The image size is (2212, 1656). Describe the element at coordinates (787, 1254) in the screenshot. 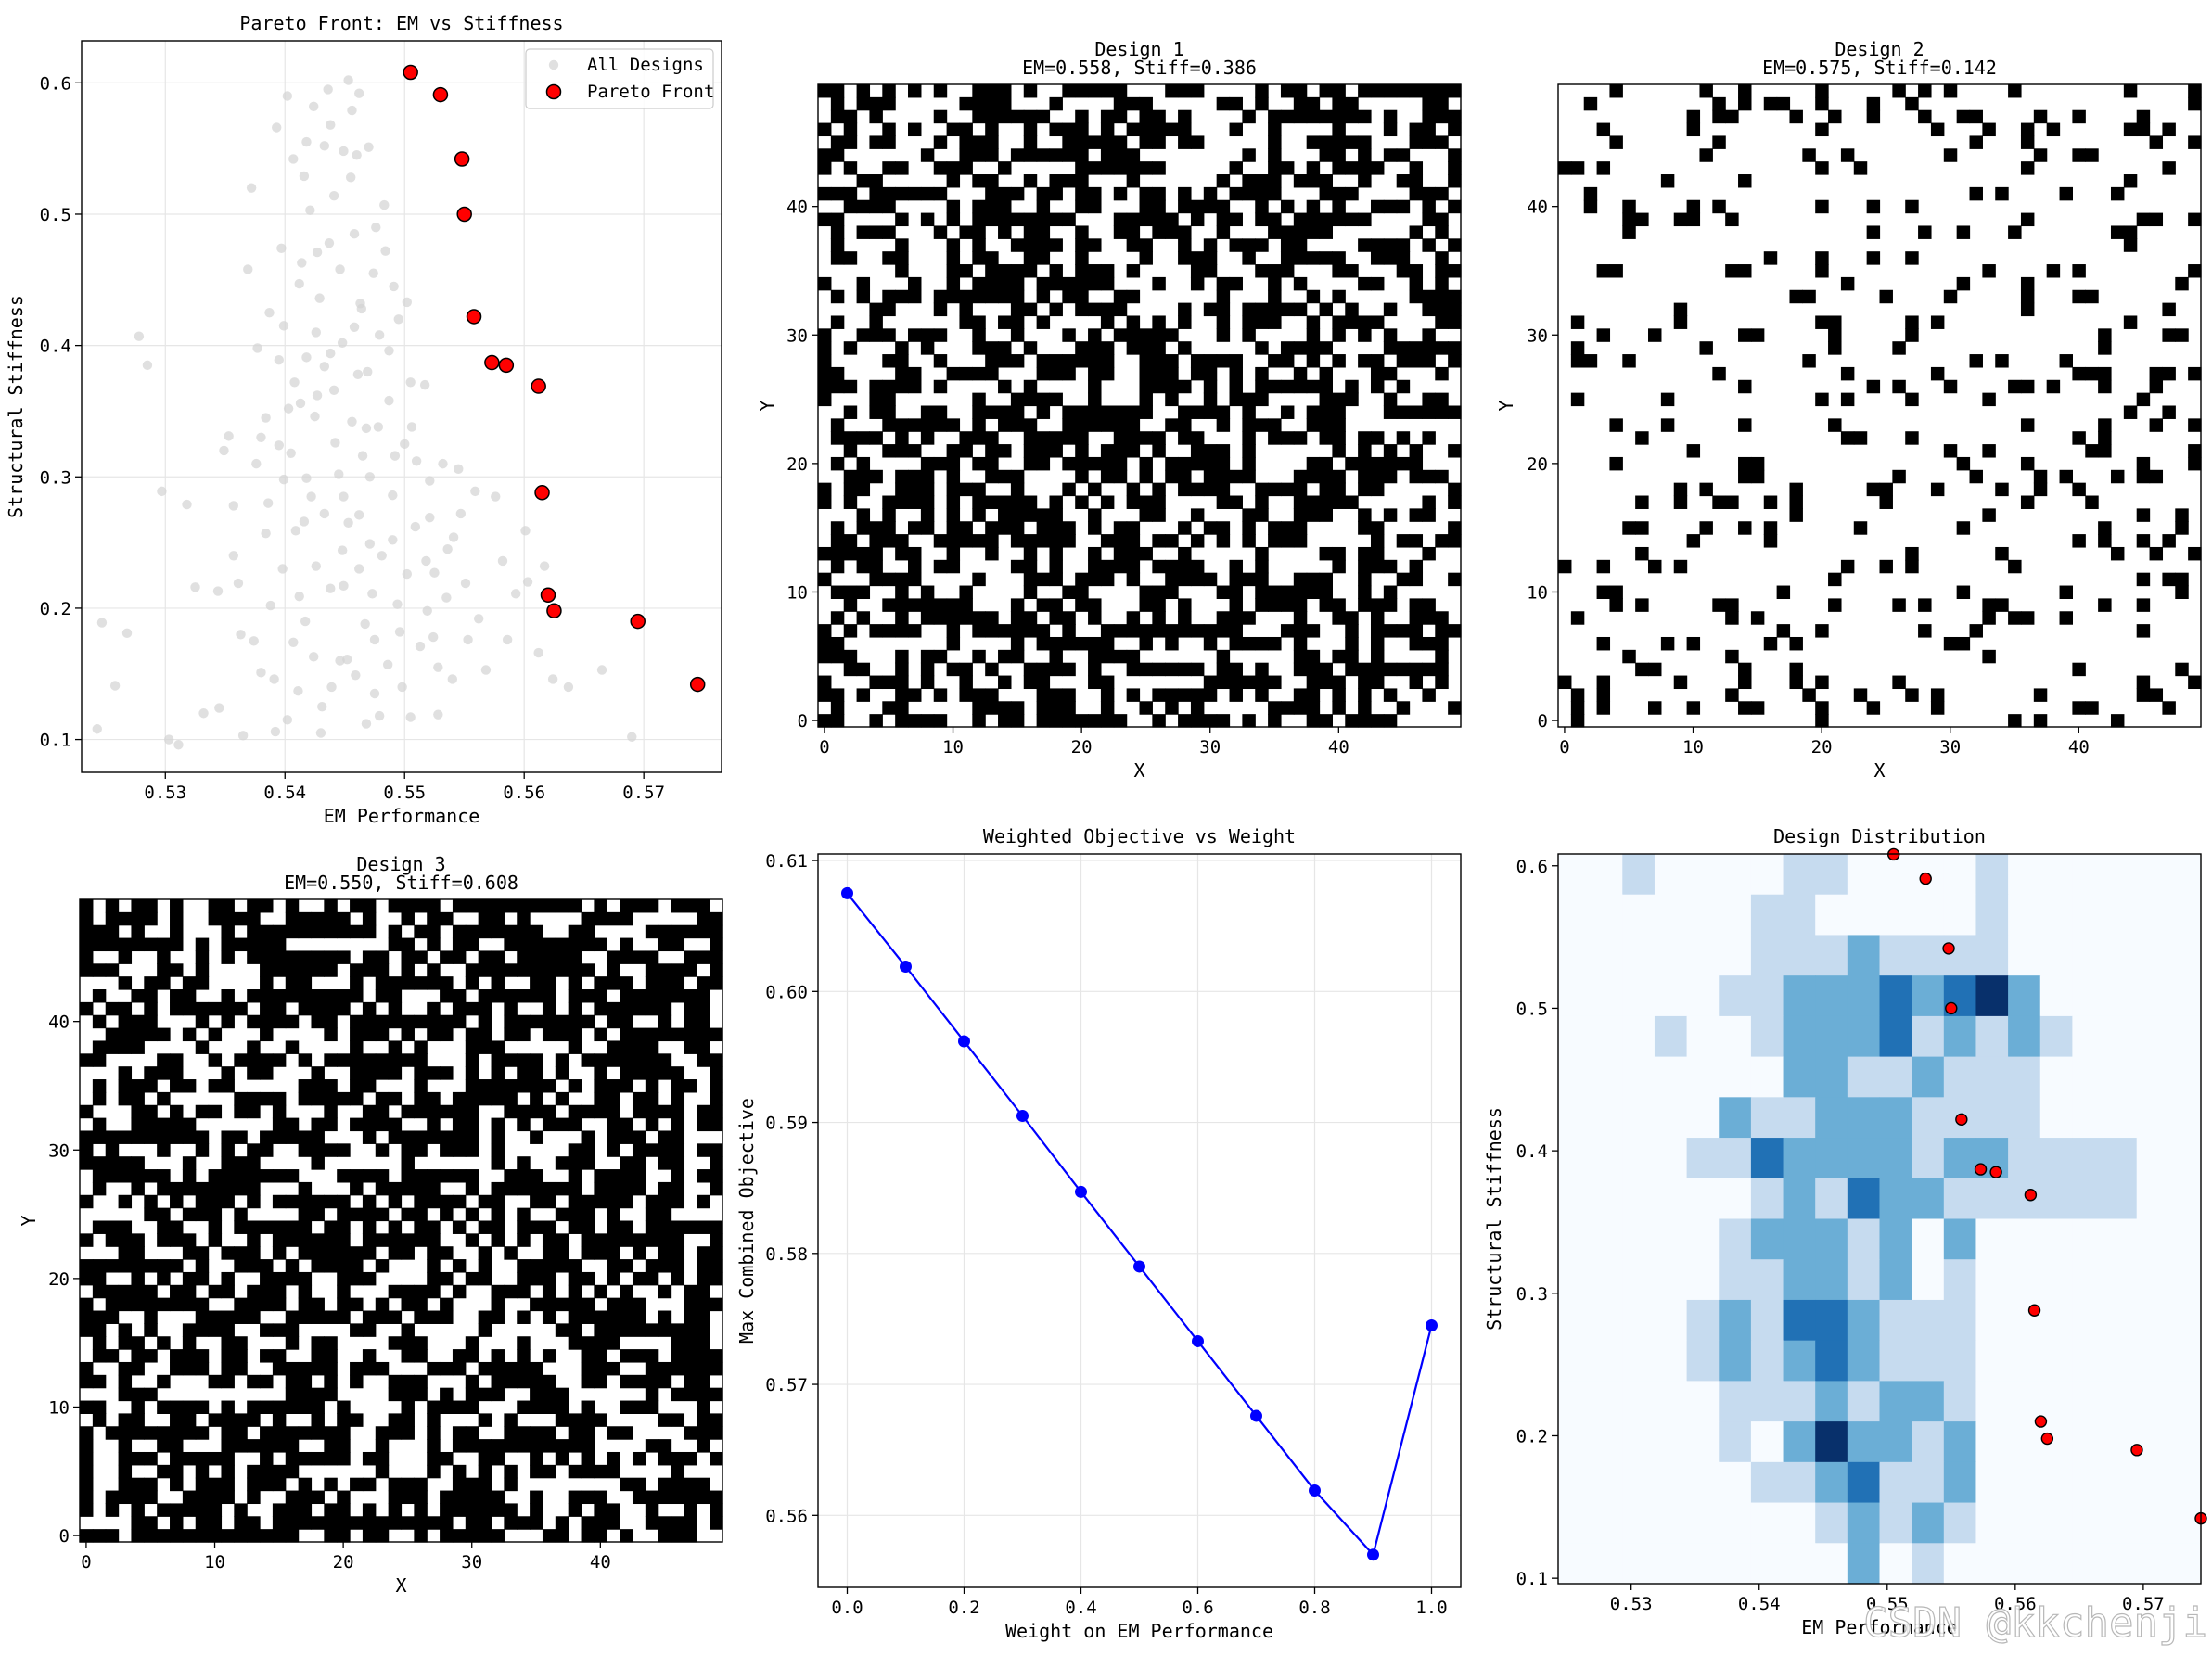

I see `weighted-y-tick-label: 0.58` at that location.